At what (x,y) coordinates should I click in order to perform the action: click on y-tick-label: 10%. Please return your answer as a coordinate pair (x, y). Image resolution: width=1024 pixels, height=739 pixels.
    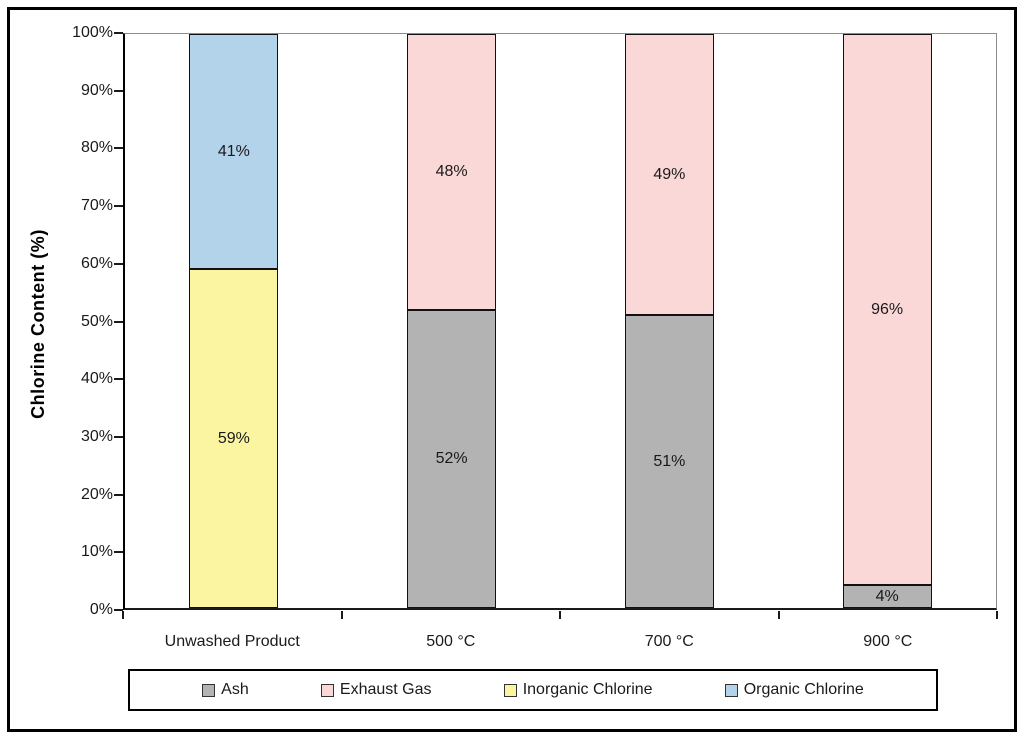
    Looking at the image, I should click on (96, 552).